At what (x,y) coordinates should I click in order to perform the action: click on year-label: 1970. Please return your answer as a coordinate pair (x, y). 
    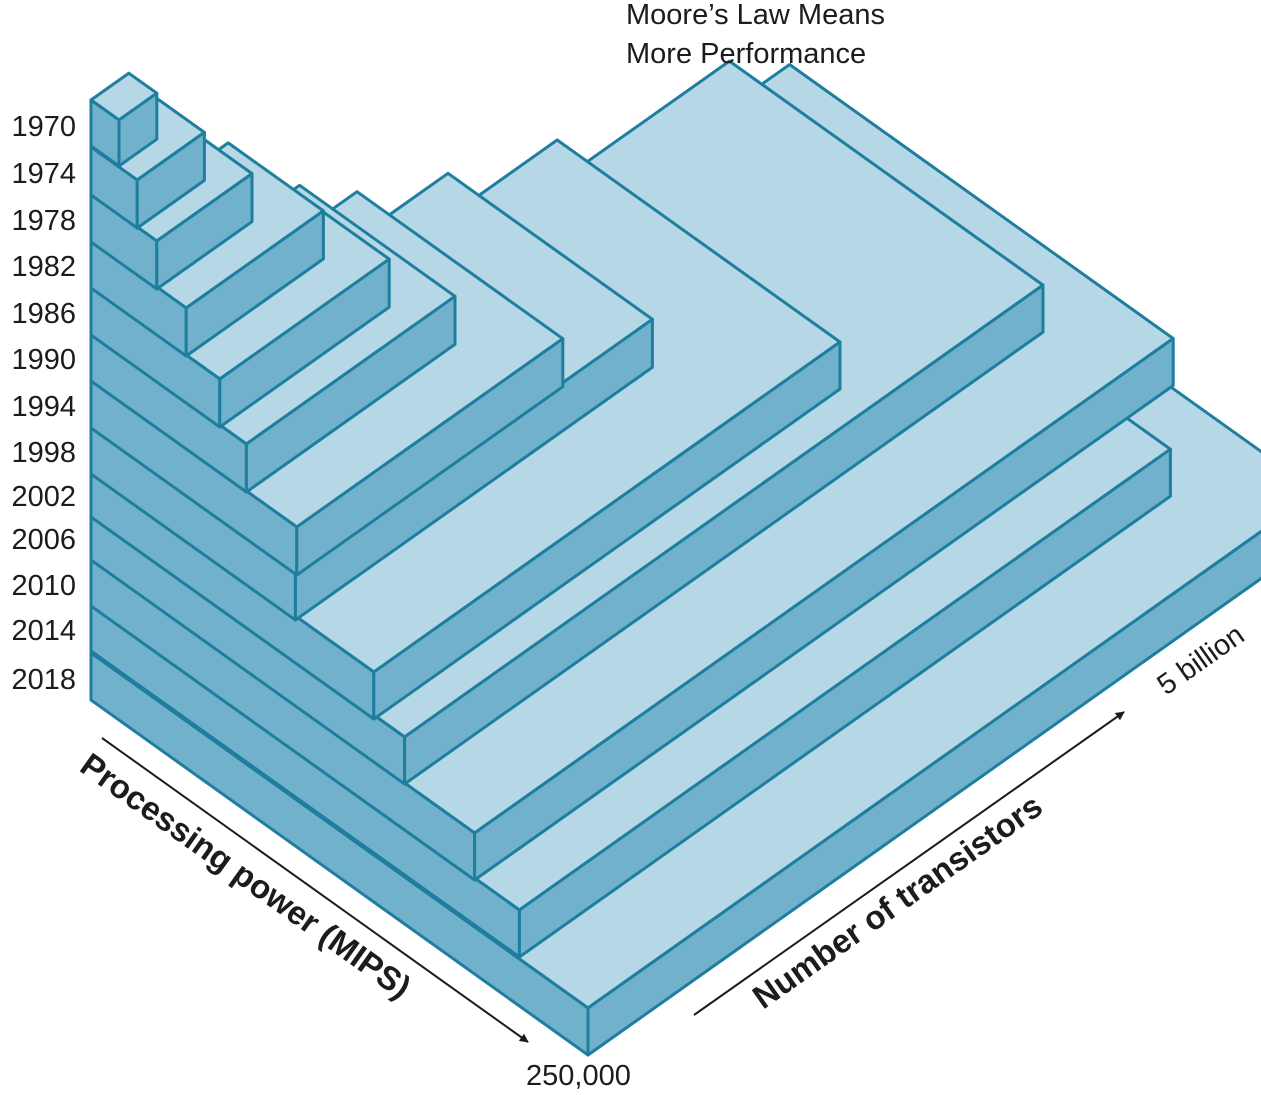
    Looking at the image, I should click on (43, 127).